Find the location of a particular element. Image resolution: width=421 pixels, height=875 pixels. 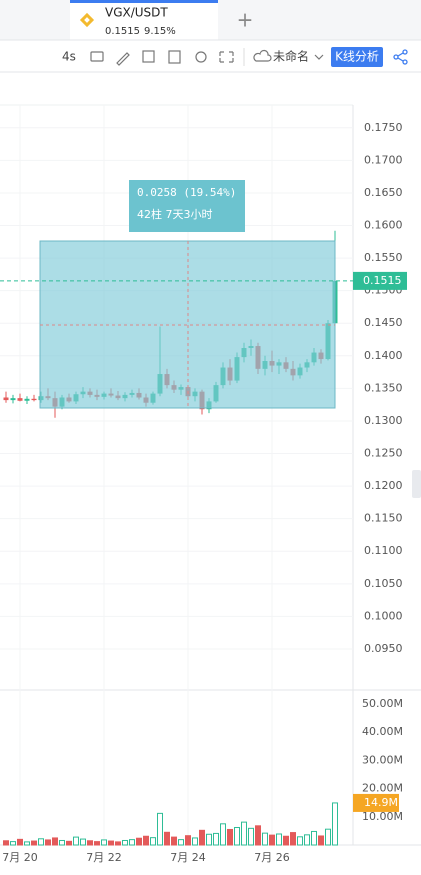

y-tick-label: 0.1250 is located at coordinates (383, 453).